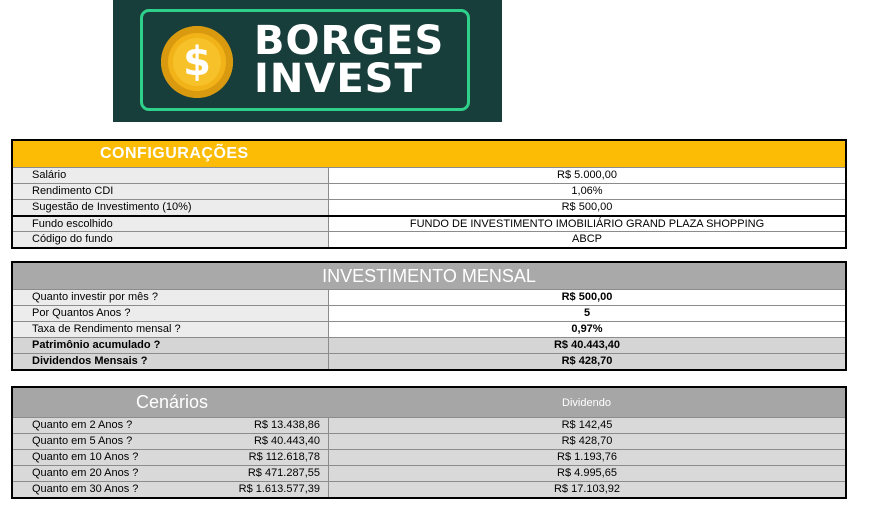 The width and height of the screenshot is (894, 510). I want to click on row-label: Quanto investir por mês ?, so click(170, 297).